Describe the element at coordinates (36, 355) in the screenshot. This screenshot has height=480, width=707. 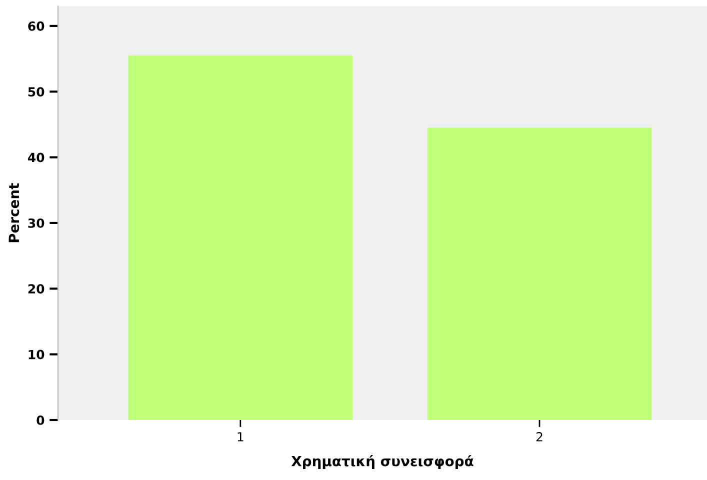
I see `y-tick-label: 10` at that location.